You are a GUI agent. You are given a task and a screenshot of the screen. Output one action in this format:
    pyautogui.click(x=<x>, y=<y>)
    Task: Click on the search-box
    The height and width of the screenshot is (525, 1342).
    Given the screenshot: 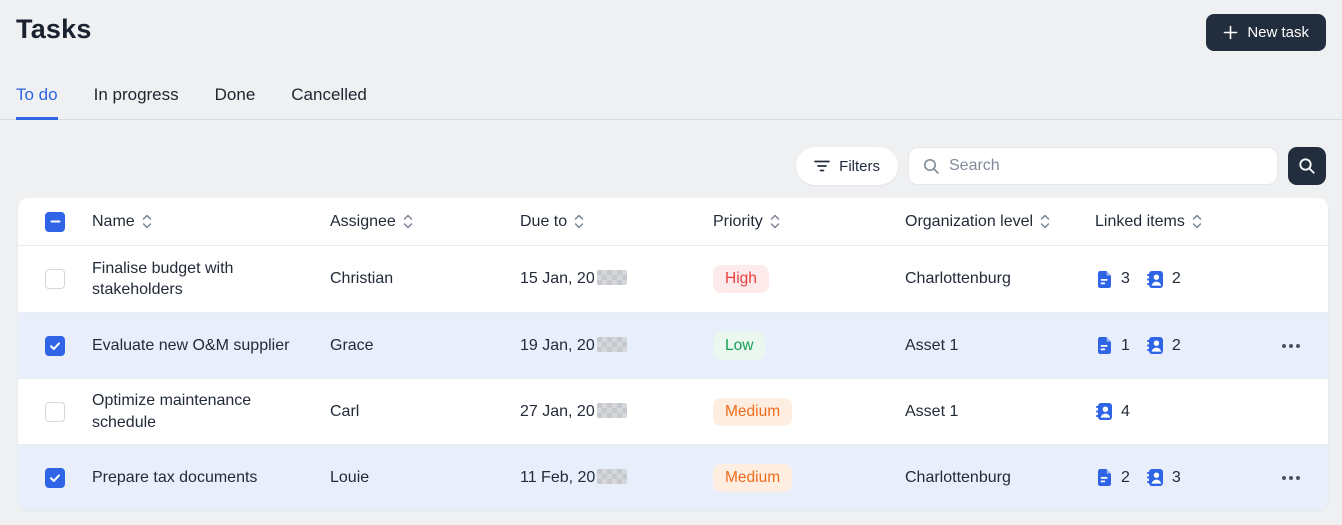 What is the action you would take?
    pyautogui.click(x=1093, y=166)
    